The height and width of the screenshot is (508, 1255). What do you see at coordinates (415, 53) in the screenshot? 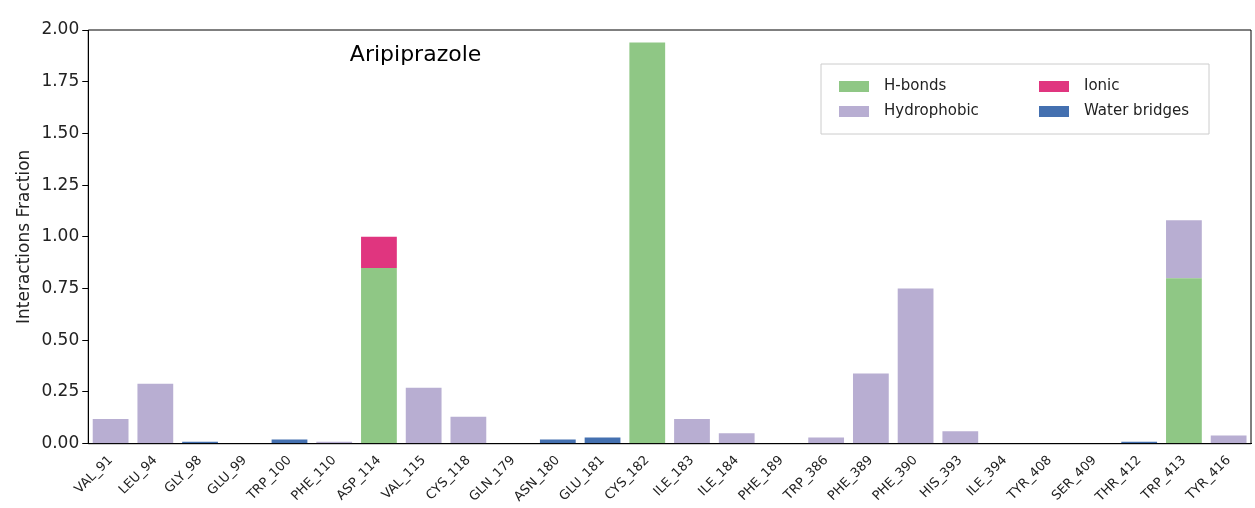
I see `text: Aripiprazole` at bounding box center [415, 53].